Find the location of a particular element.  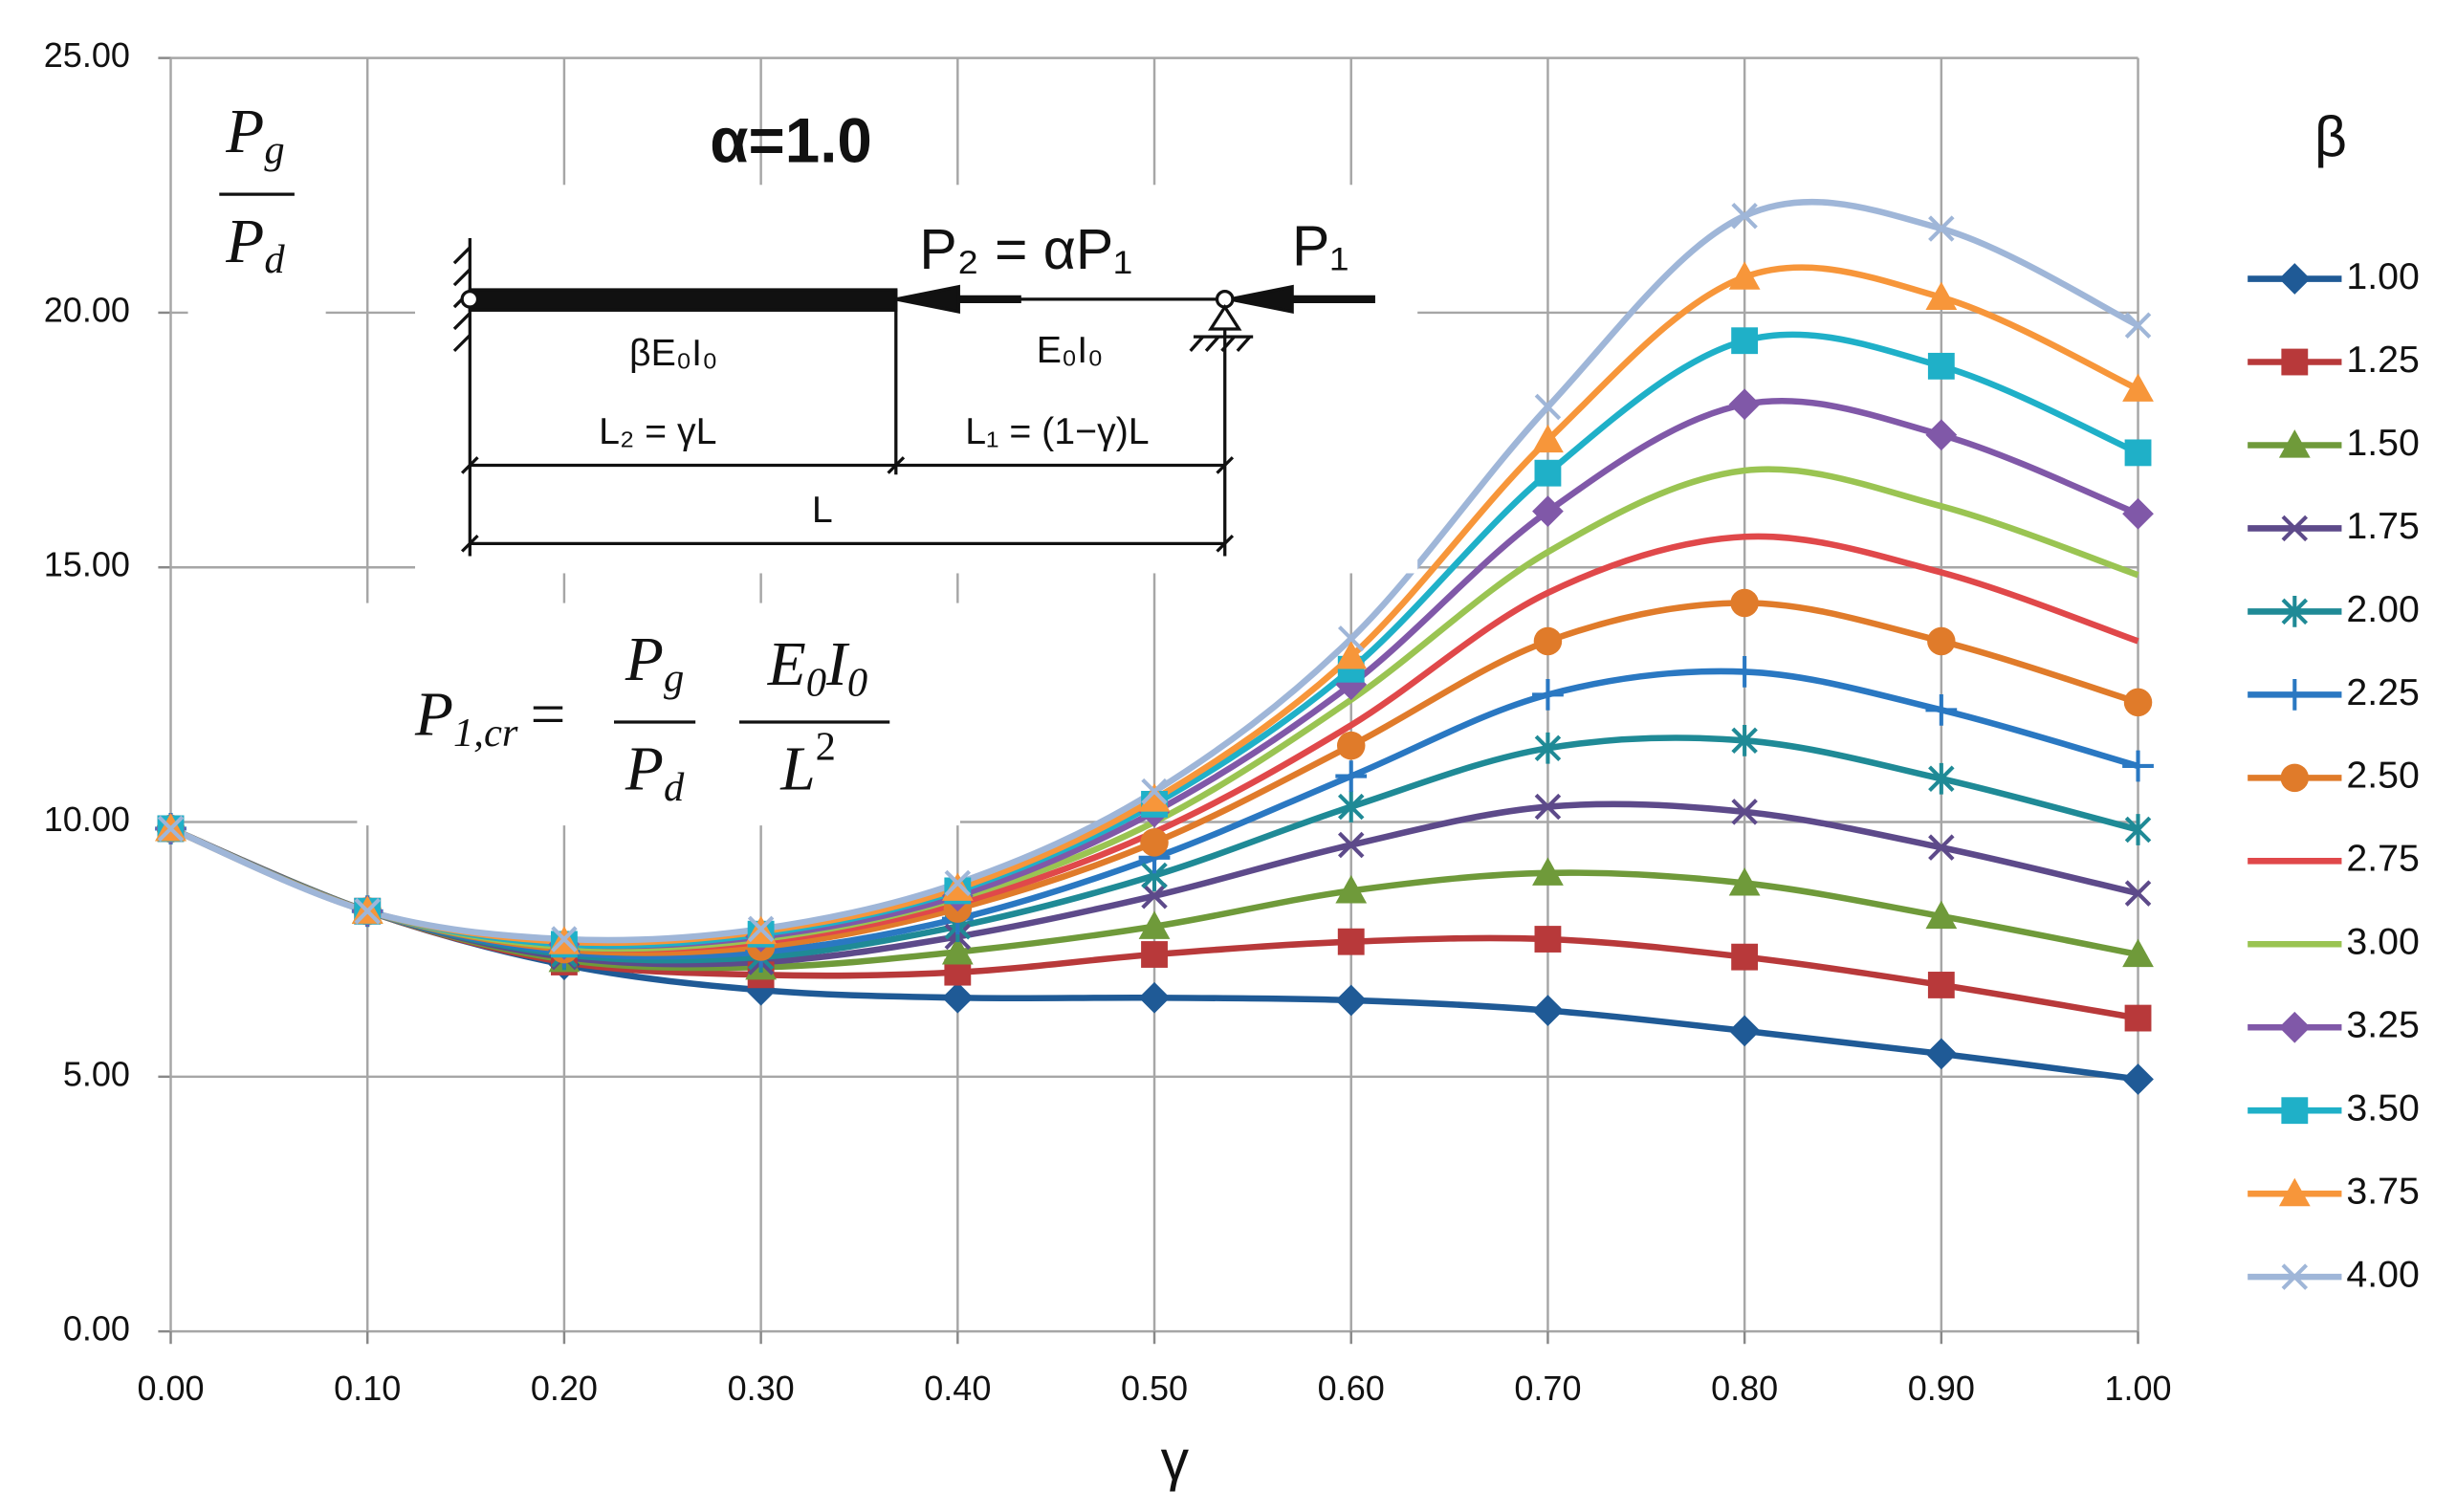

y-tick-label: 0.00 is located at coordinates (96, 1328).